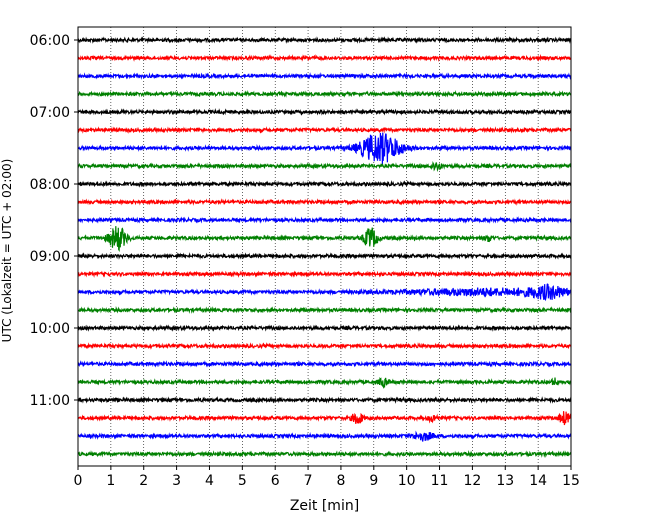  I want to click on y-tick-label: 07:00, so click(50, 113).